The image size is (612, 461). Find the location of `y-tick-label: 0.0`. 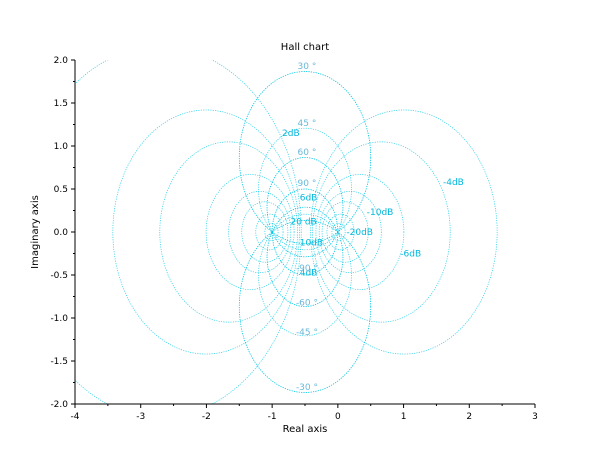

y-tick-label: 0.0 is located at coordinates (61, 233).